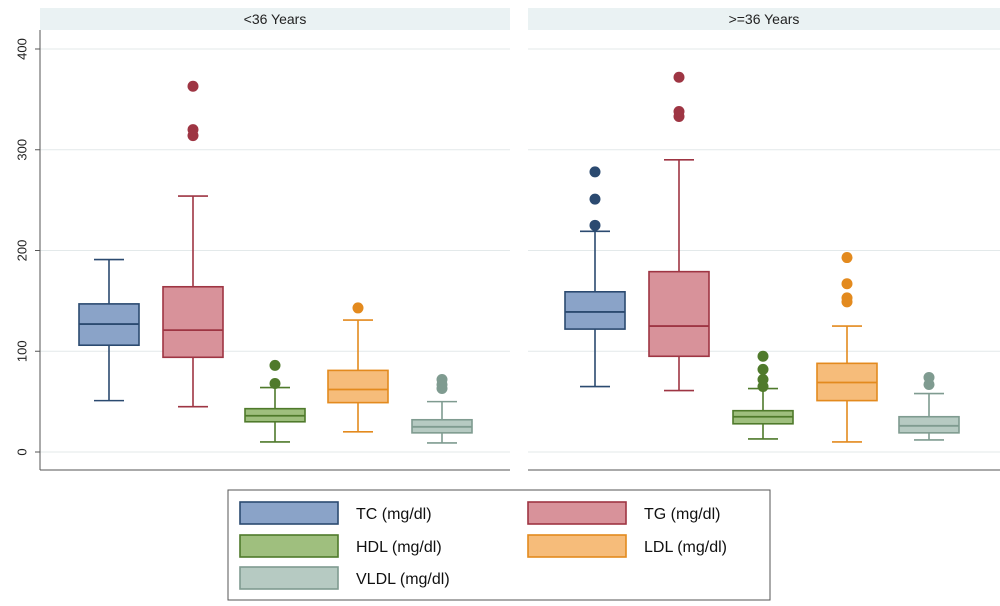 The width and height of the screenshot is (1000, 606). I want to click on y-tick-label: 100, so click(21, 351).